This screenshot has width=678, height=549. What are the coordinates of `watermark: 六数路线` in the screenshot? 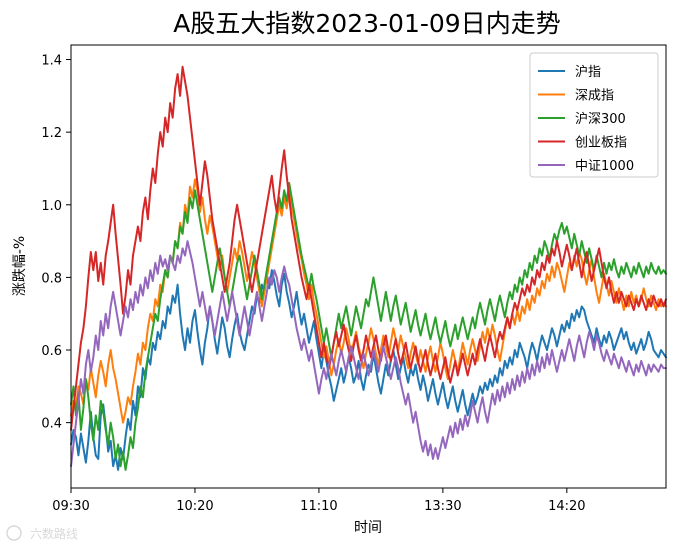 It's located at (42, 533).